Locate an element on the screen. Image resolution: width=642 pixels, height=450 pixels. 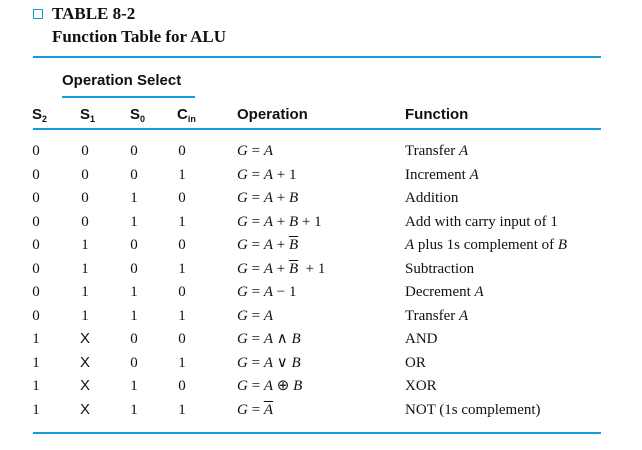
table-row: 0 1 0 0 G = A + B A plus 1s complement of B is located at coordinates (321, 246).